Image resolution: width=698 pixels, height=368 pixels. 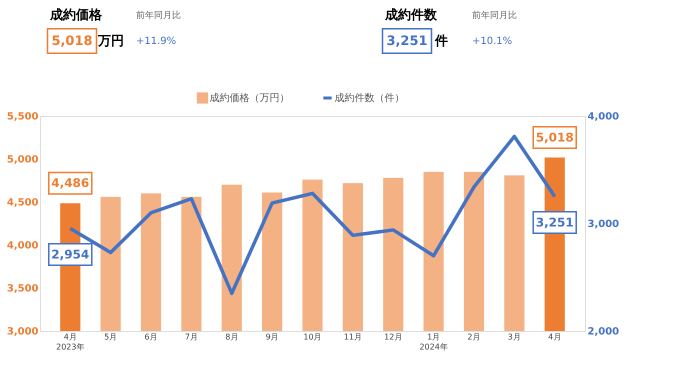 What do you see at coordinates (22, 117) in the screenshot?
I see `y-tick-label: 5,500` at bounding box center [22, 117].